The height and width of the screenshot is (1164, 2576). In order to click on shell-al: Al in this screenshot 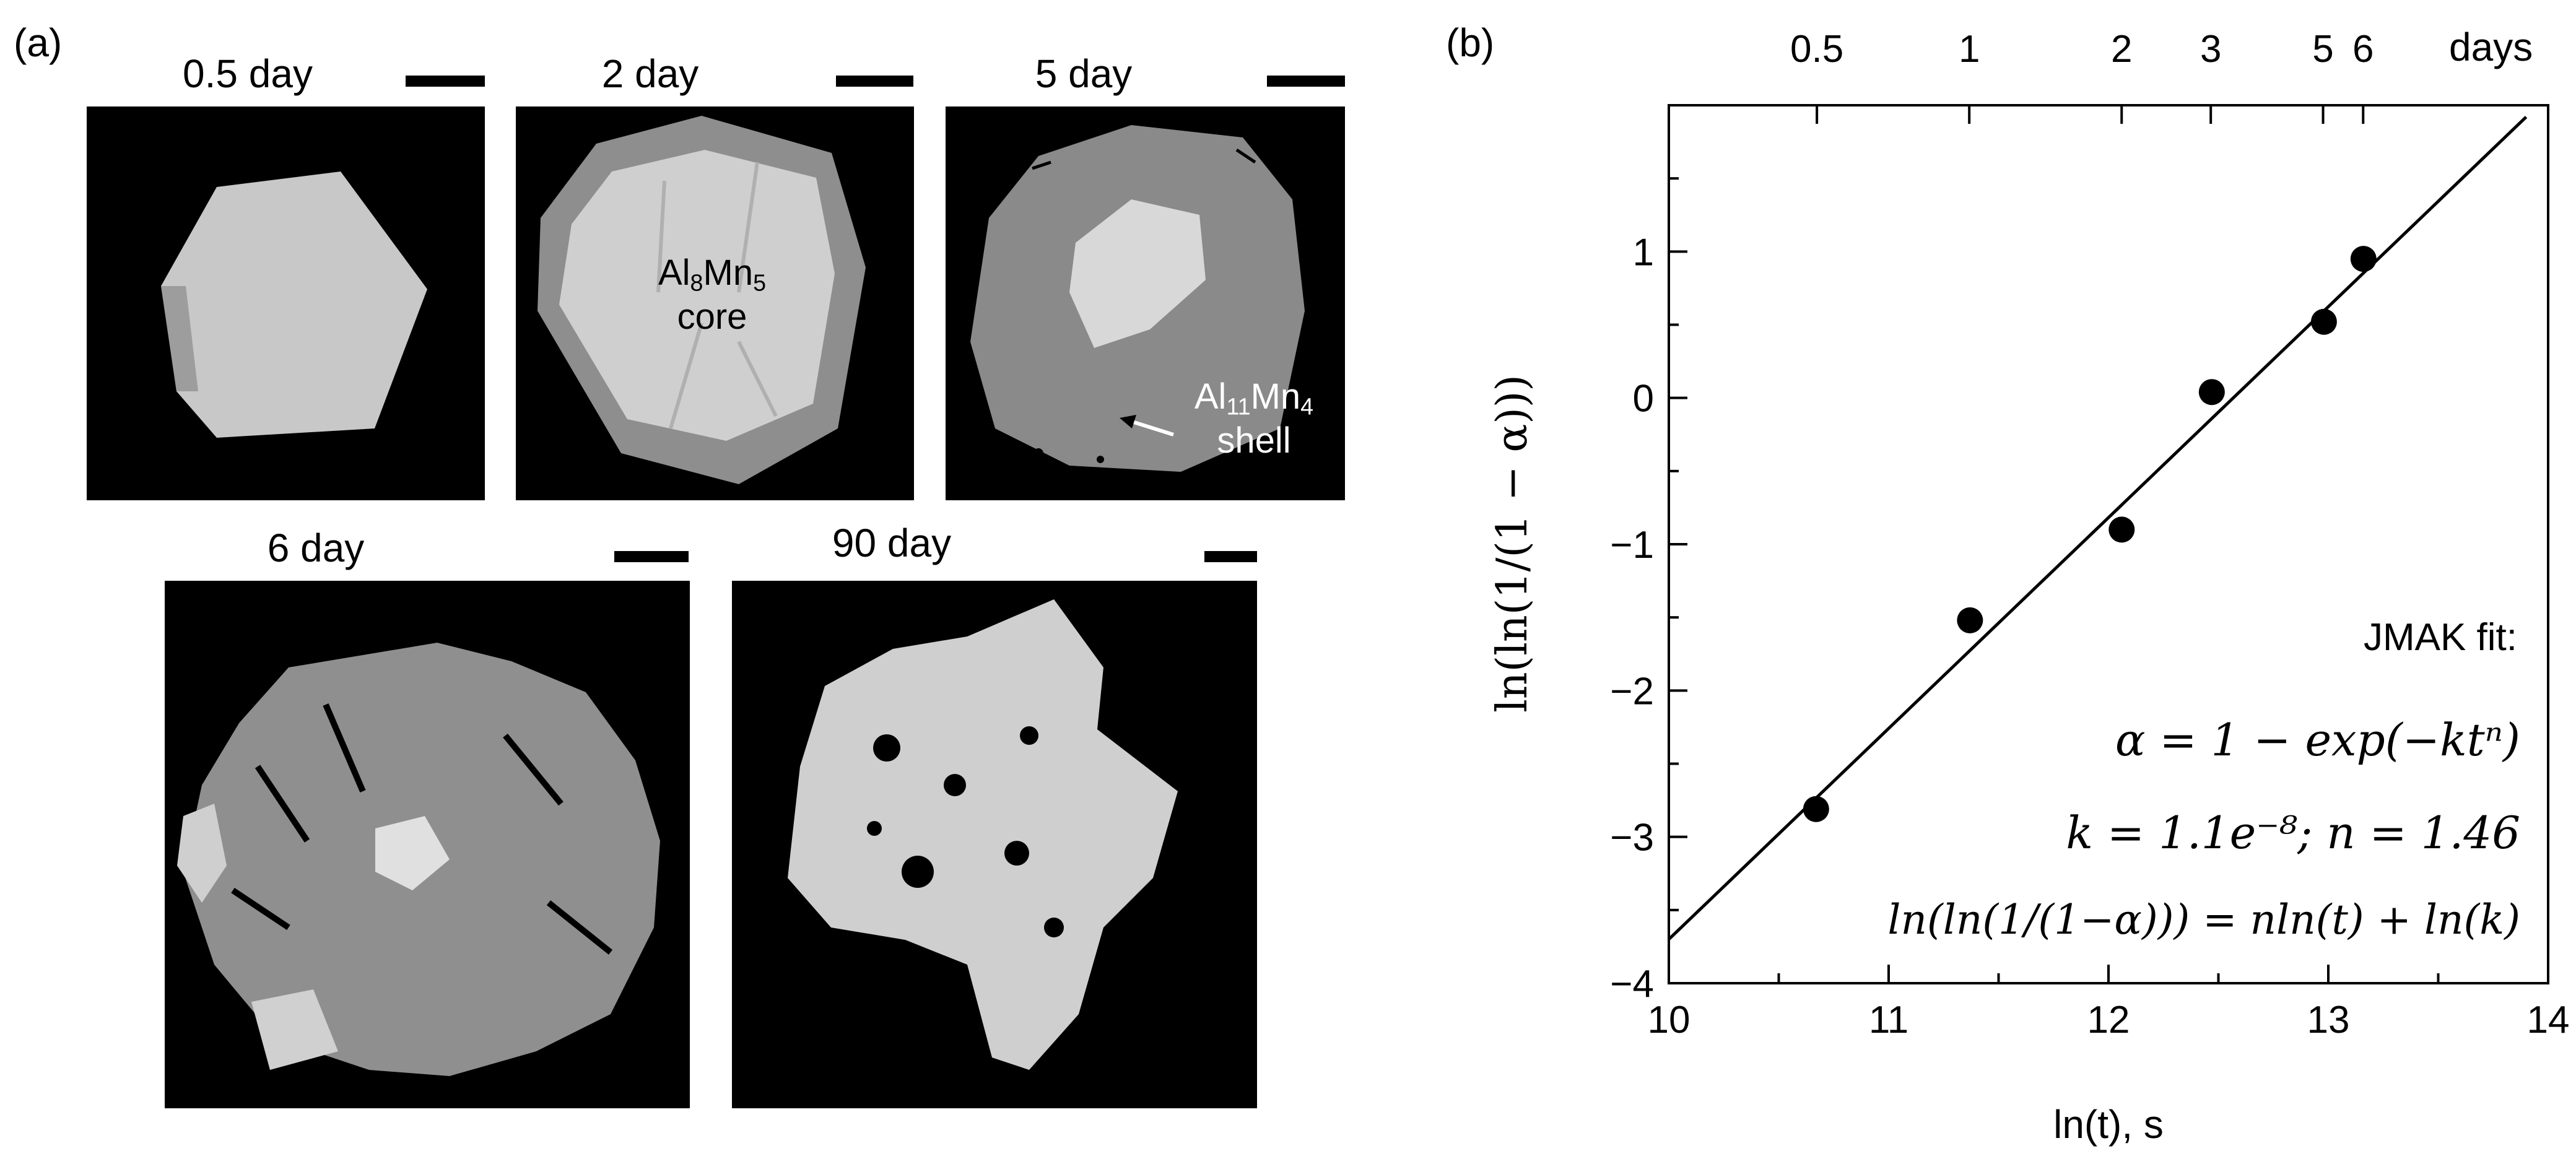, I will do `click(1210, 396)`.